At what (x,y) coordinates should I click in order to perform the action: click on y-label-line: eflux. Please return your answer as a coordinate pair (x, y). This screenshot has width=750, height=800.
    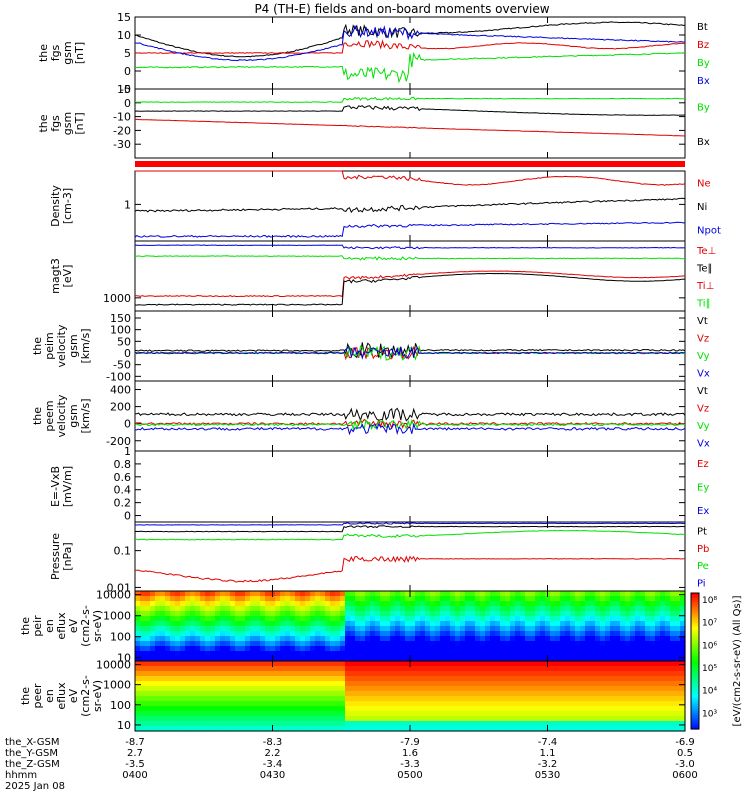
    Looking at the image, I should click on (61, 696).